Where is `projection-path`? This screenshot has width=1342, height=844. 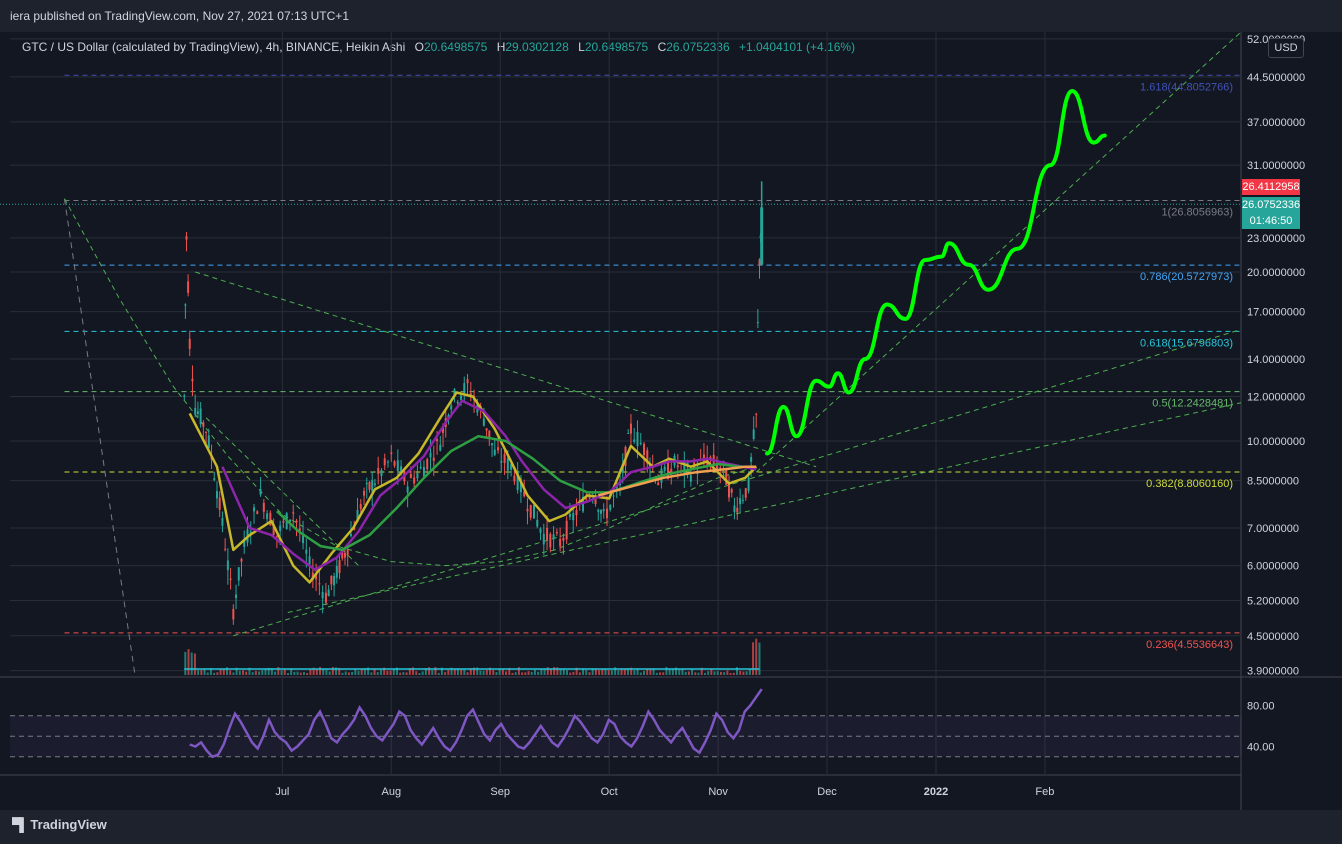
projection-path is located at coordinates (936, 272).